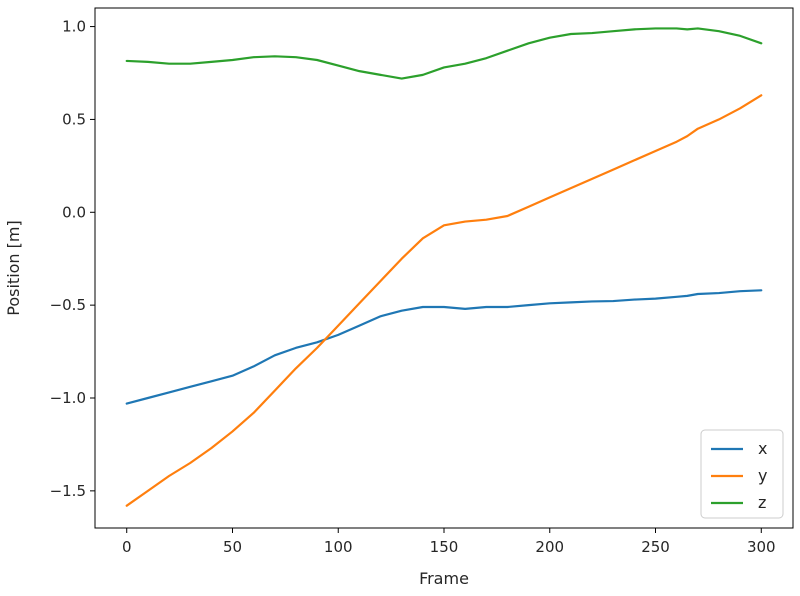 This screenshot has height=596, width=800. I want to click on y-tick-label: 0.0, so click(74, 212).